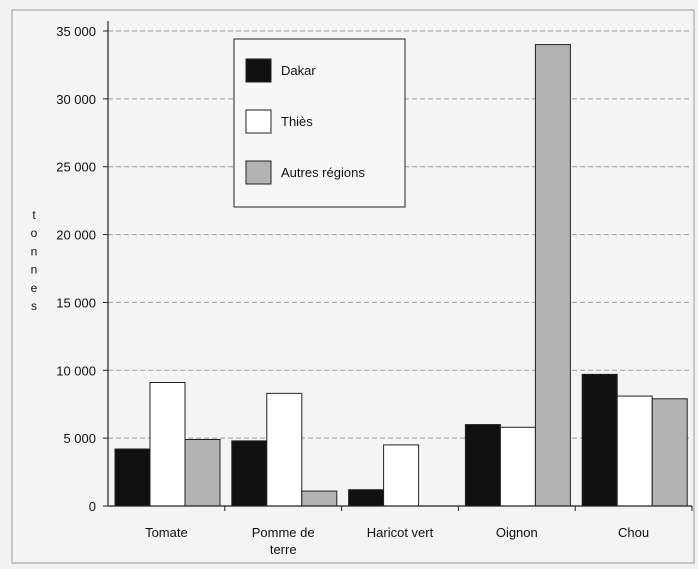 The height and width of the screenshot is (569, 698). What do you see at coordinates (76, 99) in the screenshot?
I see `y-tick-label: 30 000` at bounding box center [76, 99].